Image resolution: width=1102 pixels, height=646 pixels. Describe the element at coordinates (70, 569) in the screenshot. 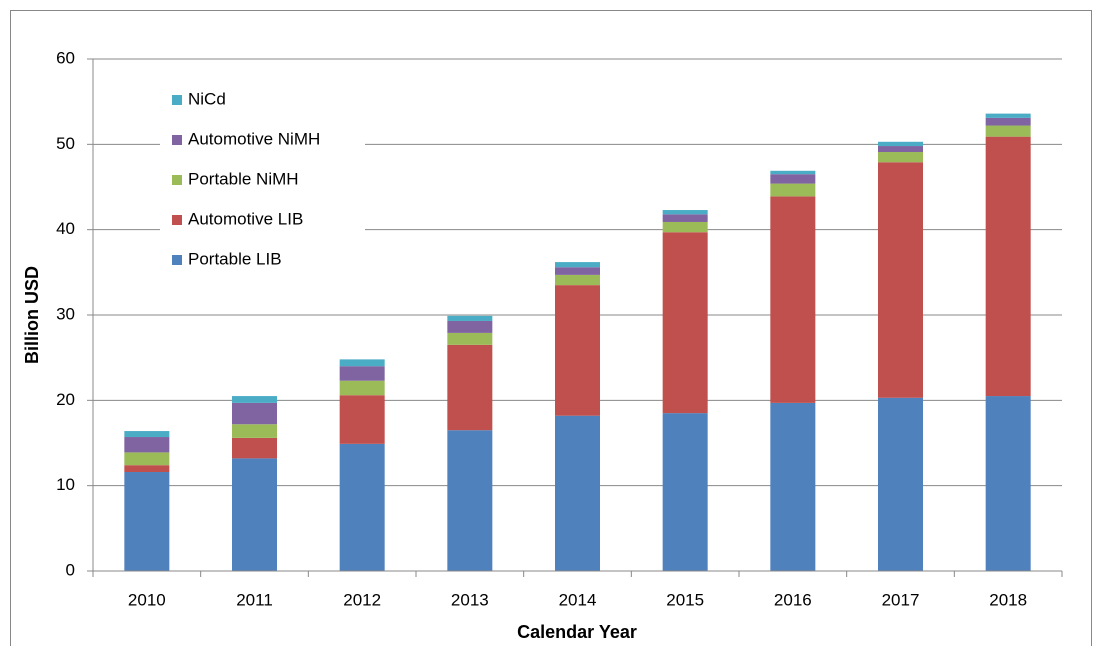

I see `y-tick-label: 0` at that location.